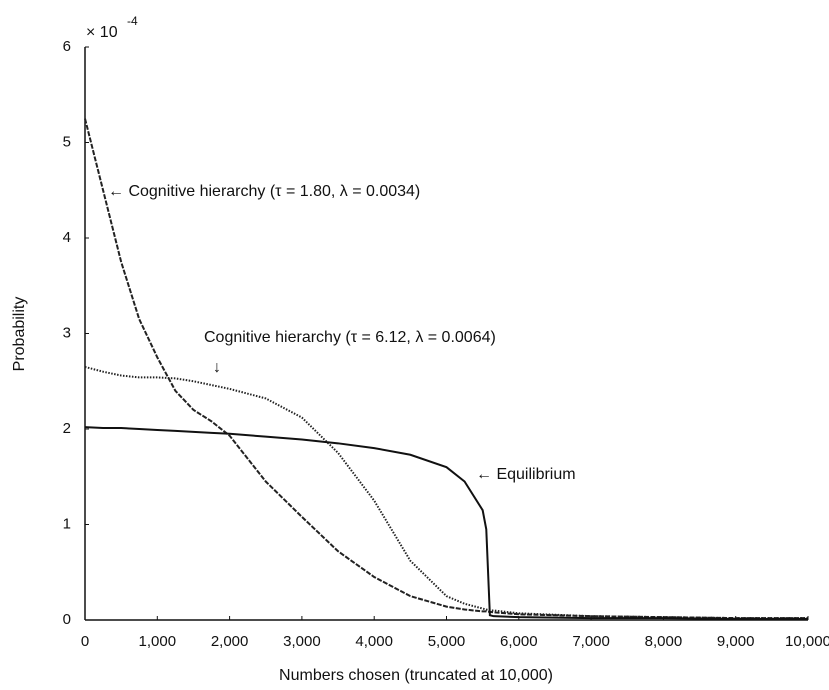 This screenshot has height=690, width=829. Describe the element at coordinates (416, 675) in the screenshot. I see `x-axis-label: Numbers chosen (truncated at 10,000)` at that location.